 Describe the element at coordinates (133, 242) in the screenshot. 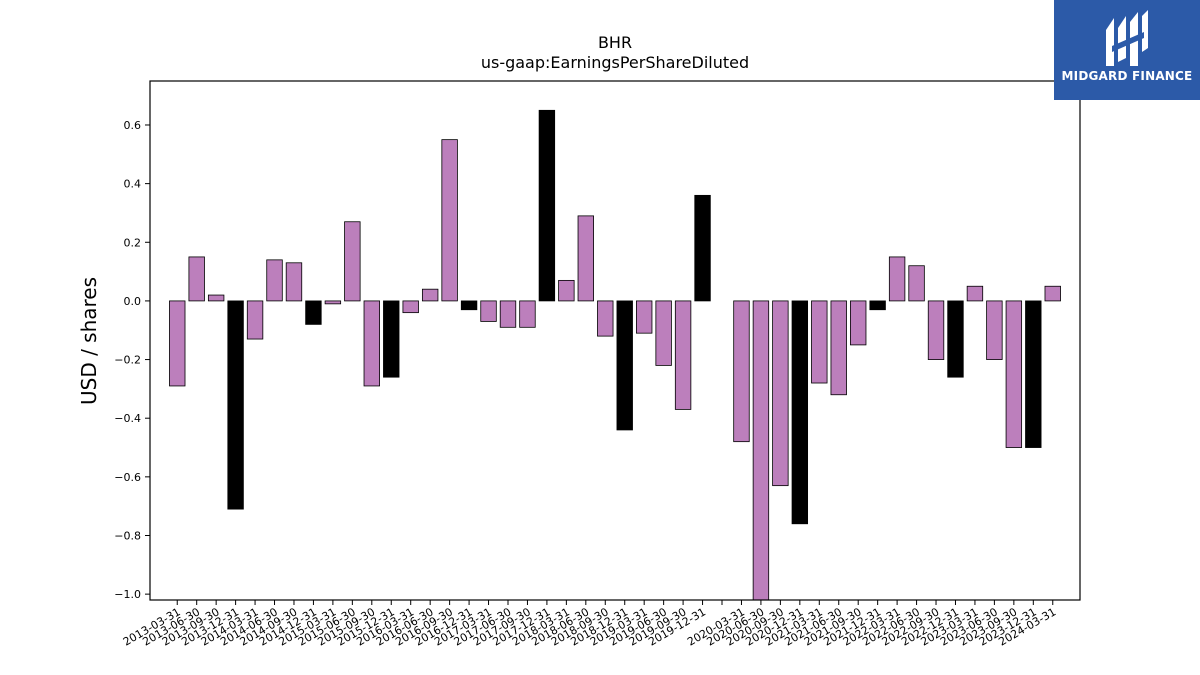

I see `y-tick-label: 0.2` at that location.